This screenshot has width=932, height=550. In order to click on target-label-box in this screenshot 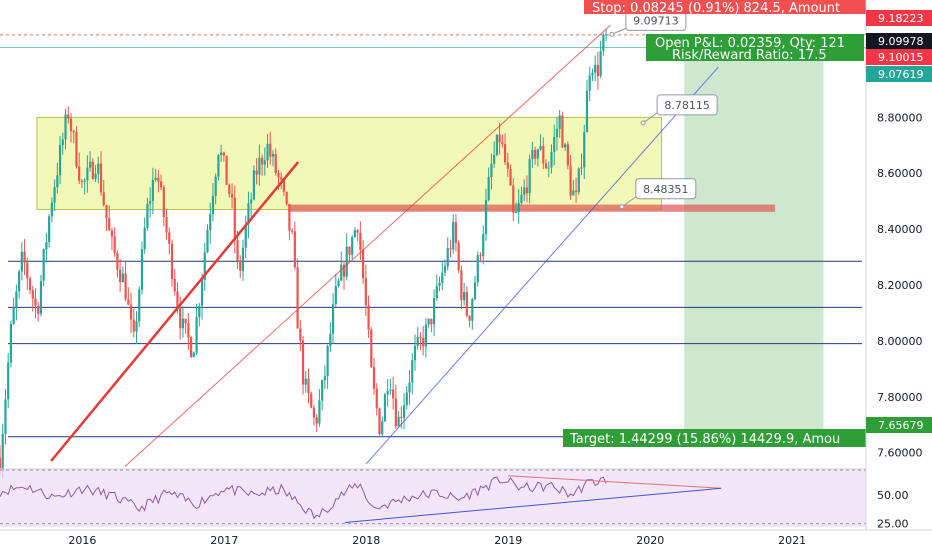, I will do `click(714, 438)`.